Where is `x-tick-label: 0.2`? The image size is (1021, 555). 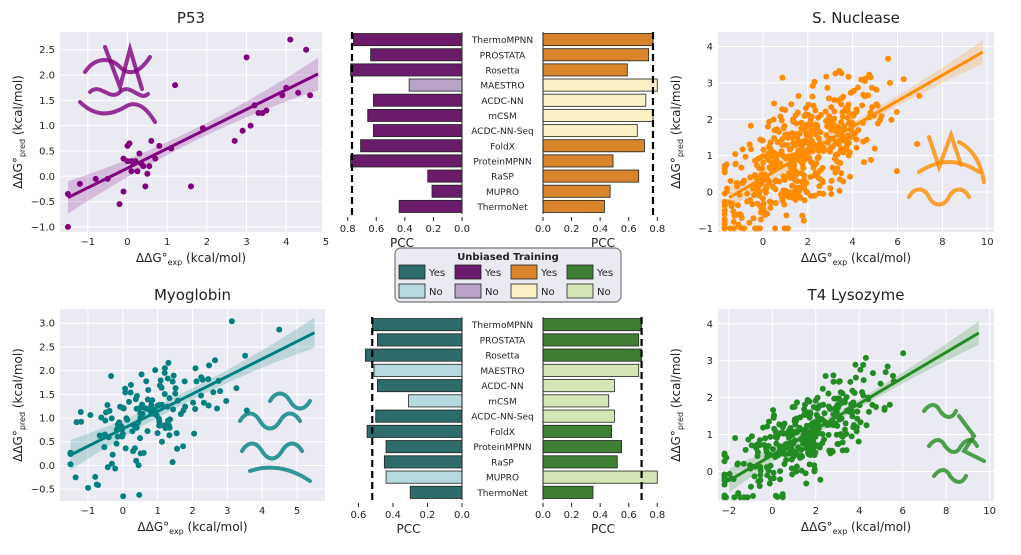
x-tick-label: 0.2 is located at coordinates (433, 229).